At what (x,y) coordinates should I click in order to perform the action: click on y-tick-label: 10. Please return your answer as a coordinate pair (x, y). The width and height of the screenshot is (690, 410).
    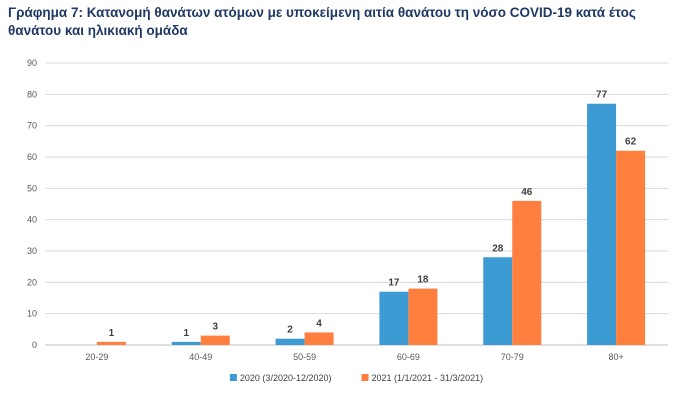
    Looking at the image, I should click on (32, 314).